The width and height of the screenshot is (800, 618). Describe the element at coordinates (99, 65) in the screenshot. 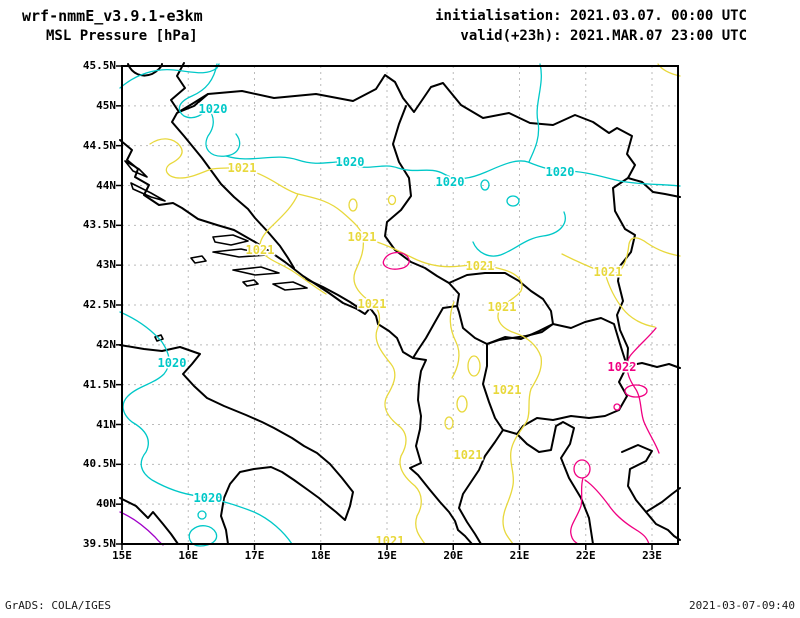

I see `y-axis-tick-label: 45.5N` at that location.